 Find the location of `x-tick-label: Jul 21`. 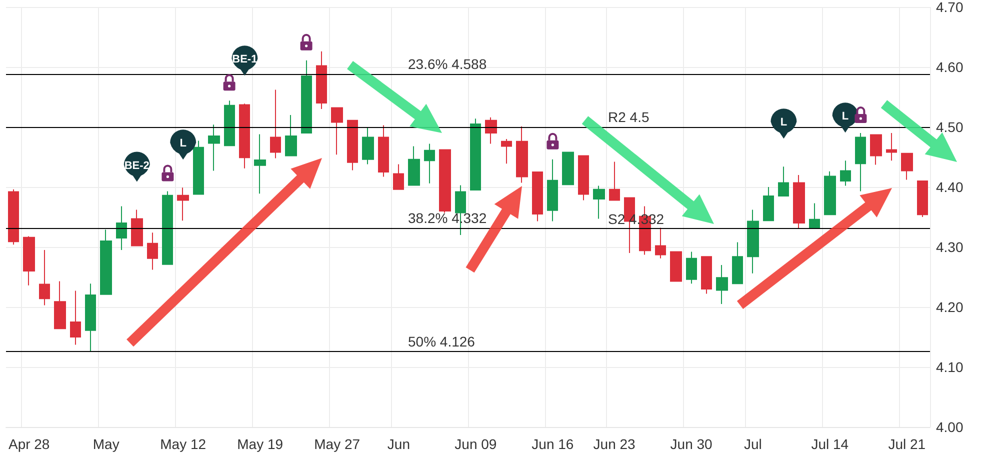

x-tick-label: Jul 21 is located at coordinates (907, 444).